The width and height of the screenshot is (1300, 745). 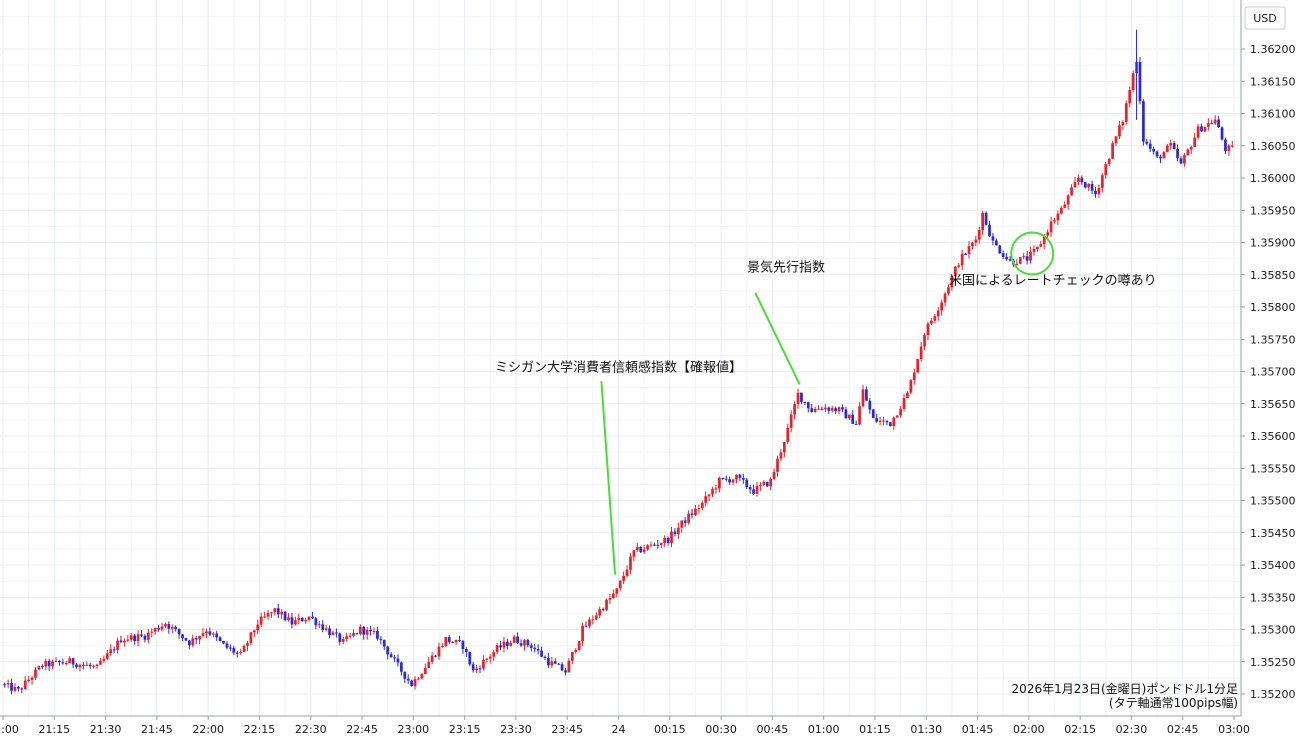 I want to click on y-tick-label: 1.35300, so click(x=1273, y=630).